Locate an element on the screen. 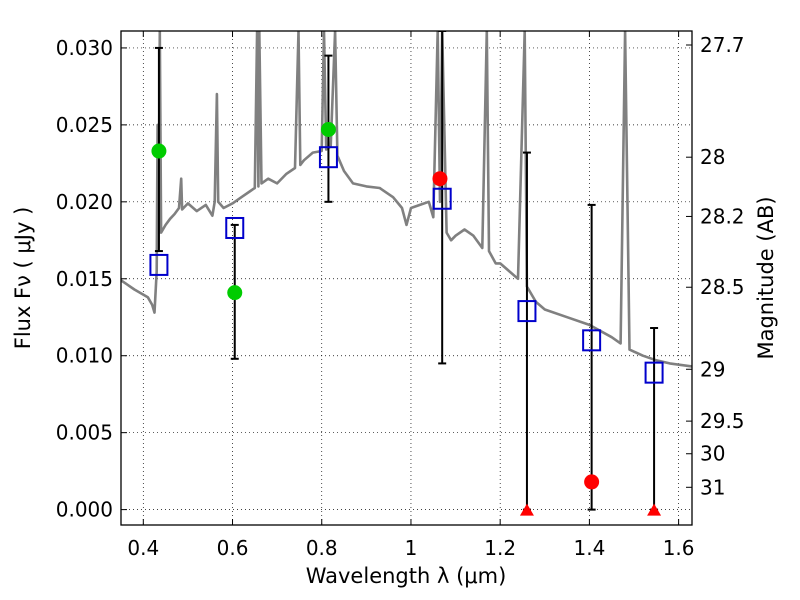  x-axis-label: Wavelength λ (μm) is located at coordinates (406, 576).